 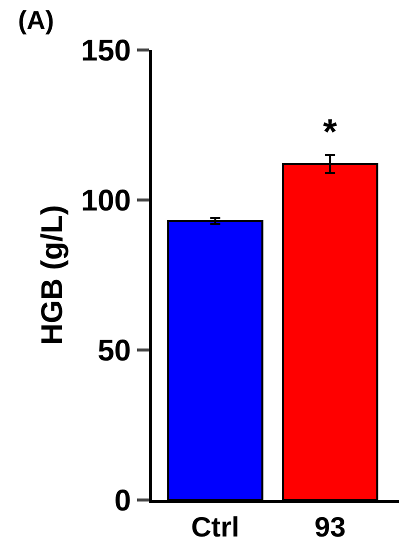 What do you see at coordinates (36, 20) in the screenshot?
I see `text: (A)` at bounding box center [36, 20].